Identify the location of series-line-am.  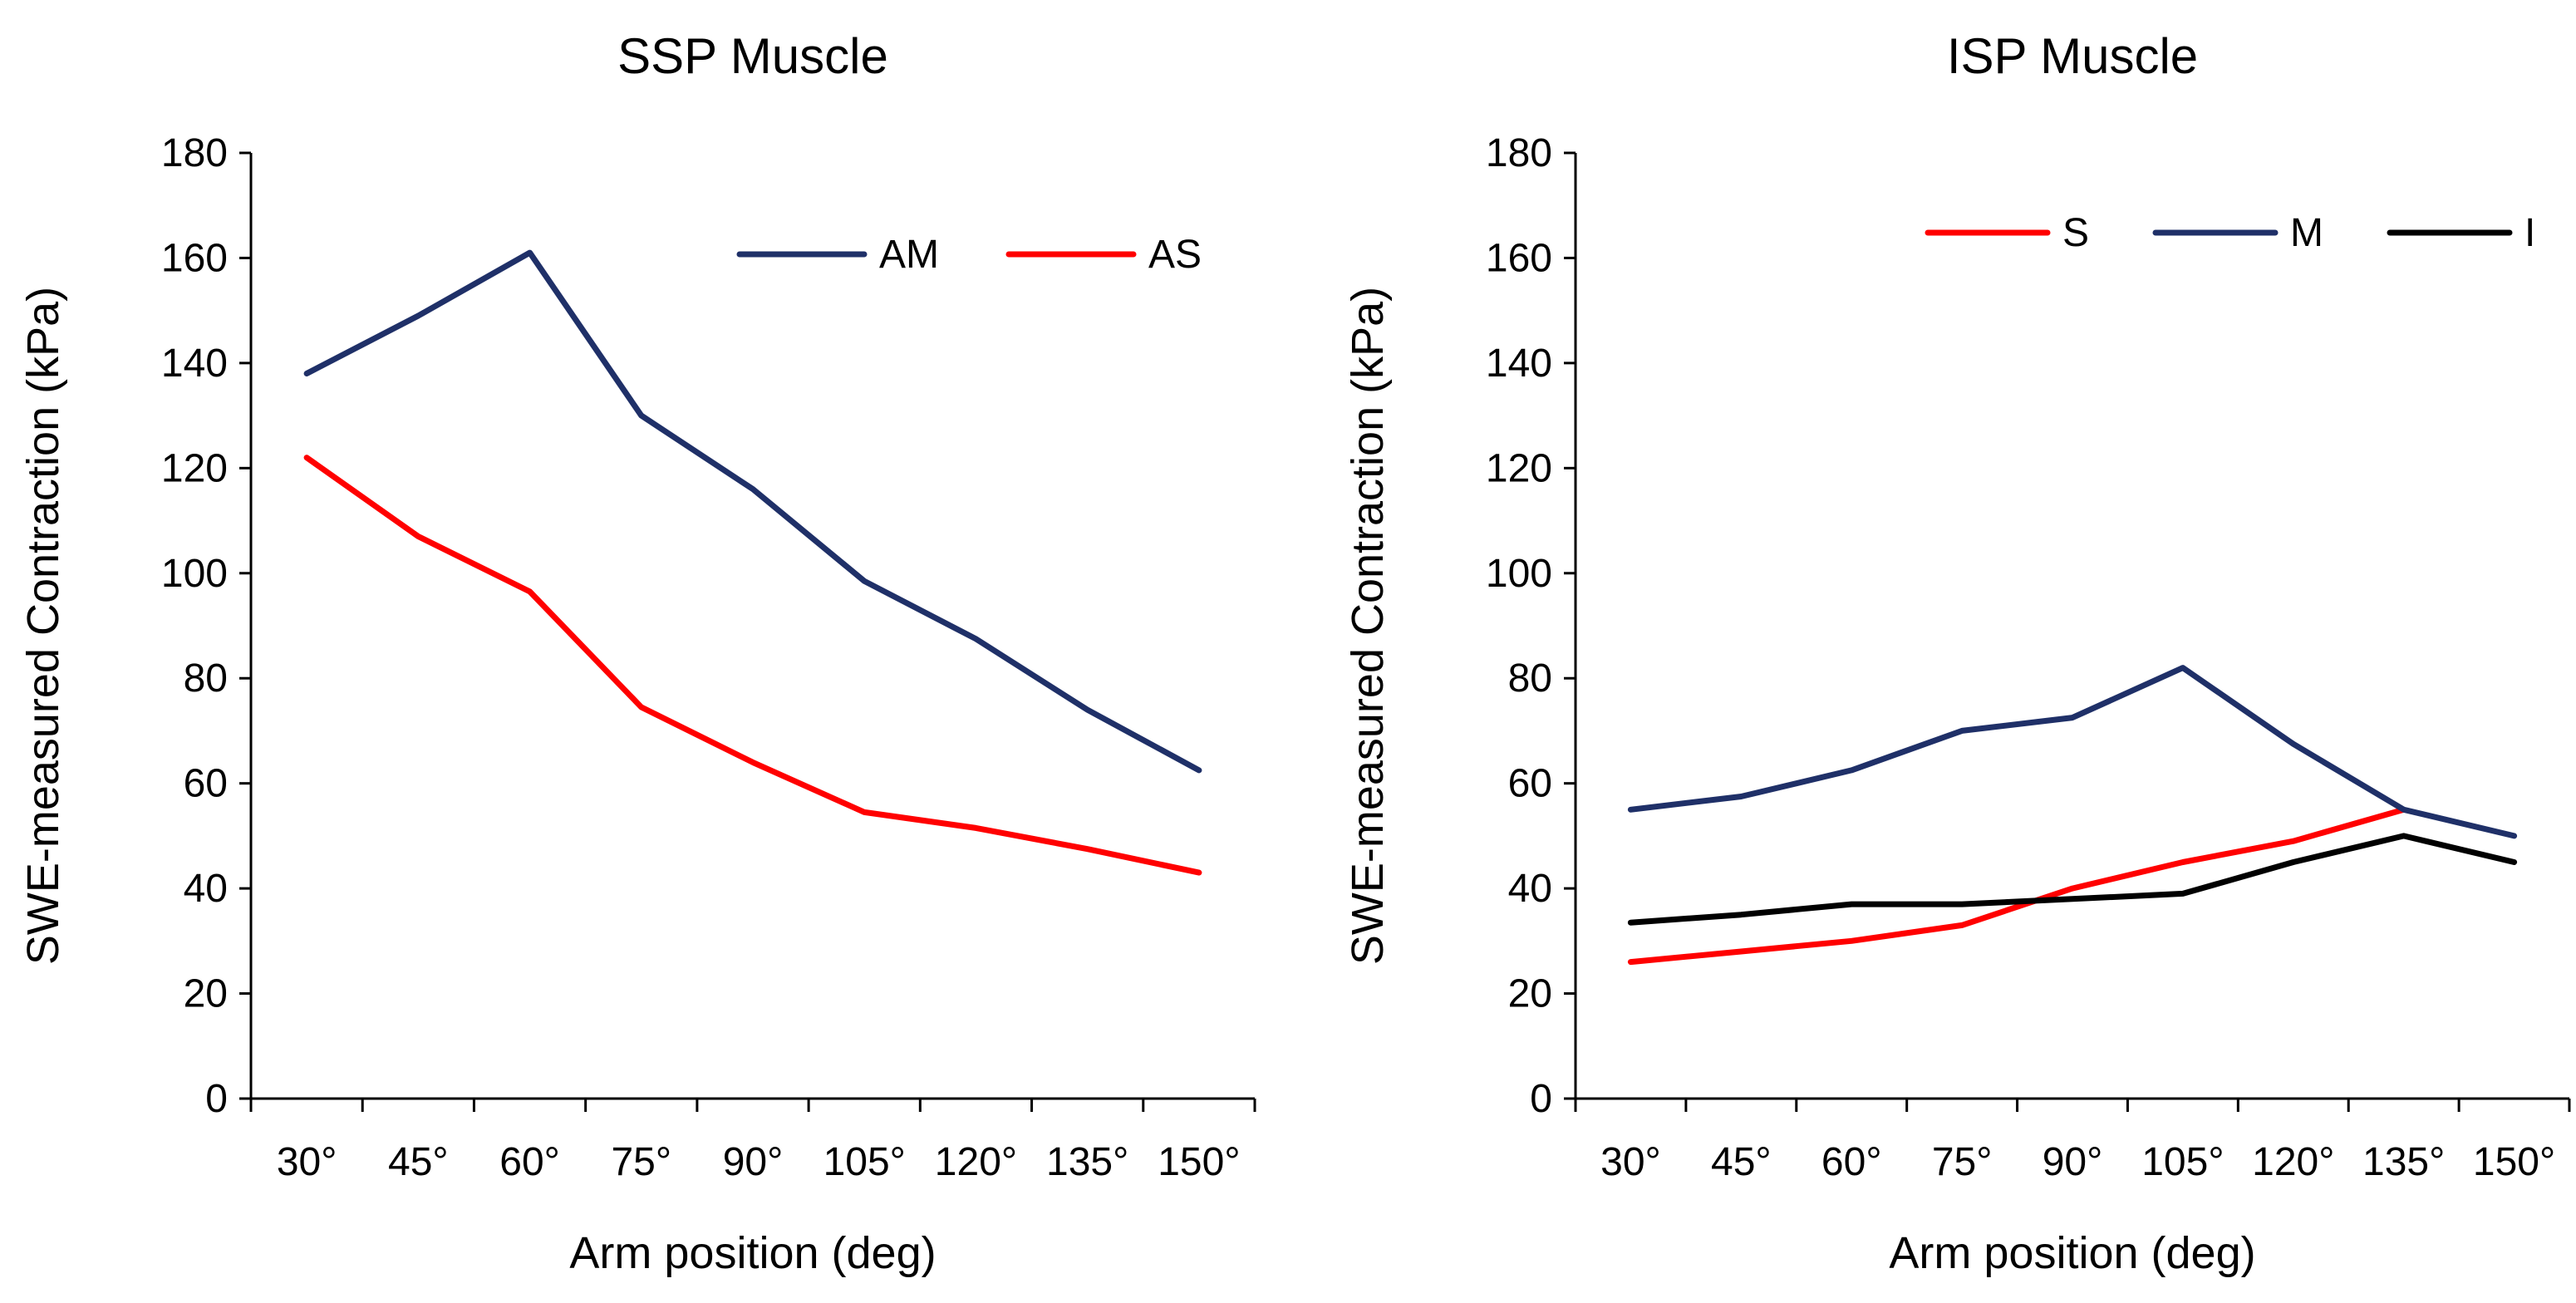
(752, 511).